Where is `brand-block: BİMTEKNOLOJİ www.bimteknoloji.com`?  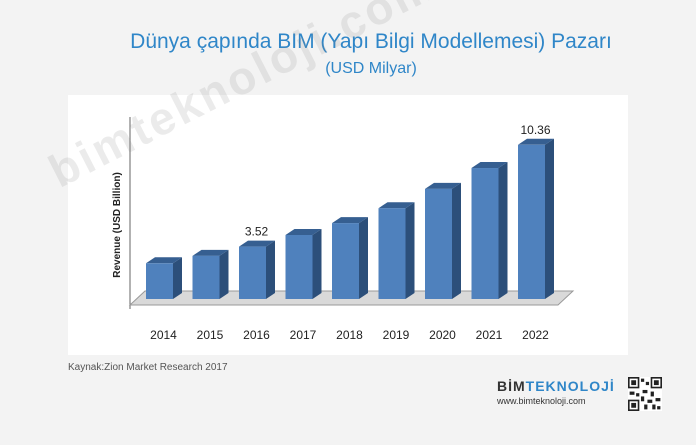 brand-block: BİMTEKNOLOJİ www.bimteknoloji.com is located at coordinates (559, 392).